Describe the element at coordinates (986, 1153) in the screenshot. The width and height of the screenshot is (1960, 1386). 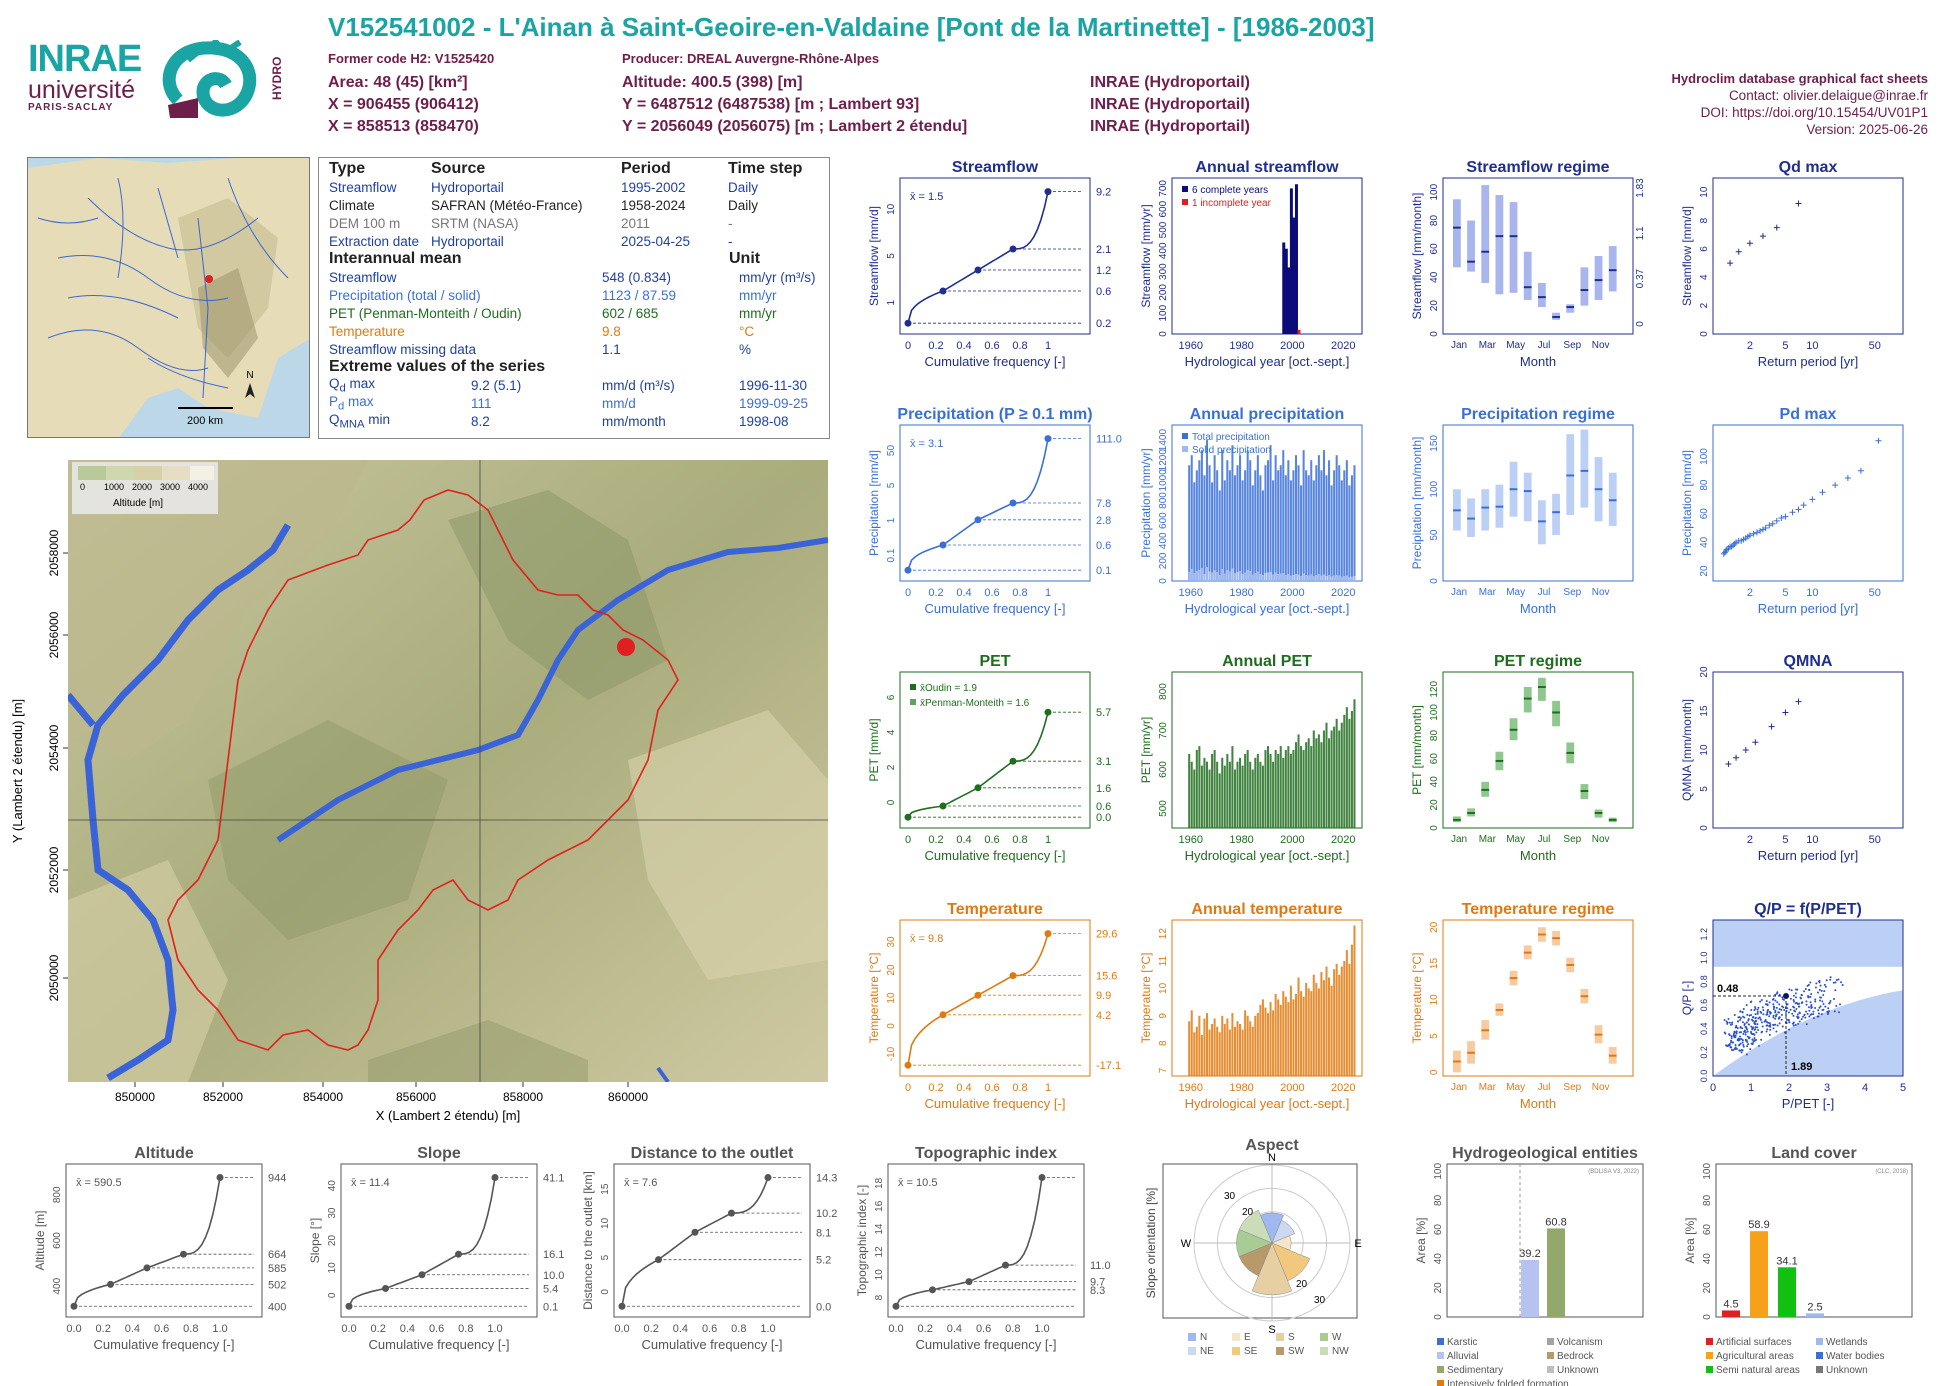
I see `chart-title: Topographic index` at that location.